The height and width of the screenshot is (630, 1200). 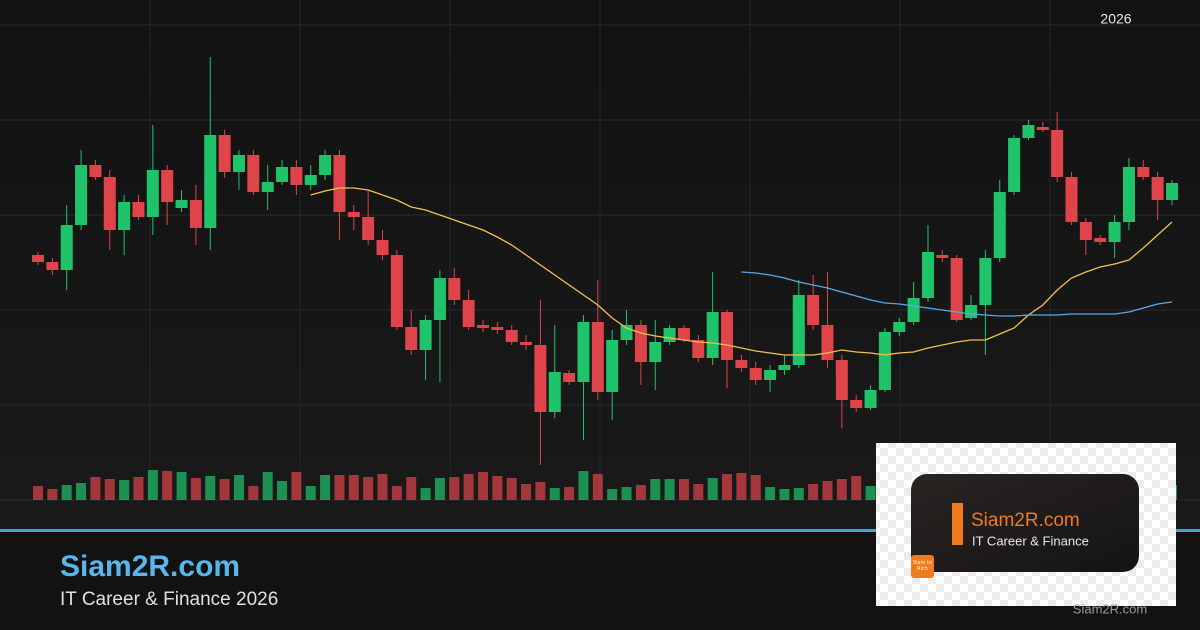 I want to click on logo-badge, so click(x=922, y=566).